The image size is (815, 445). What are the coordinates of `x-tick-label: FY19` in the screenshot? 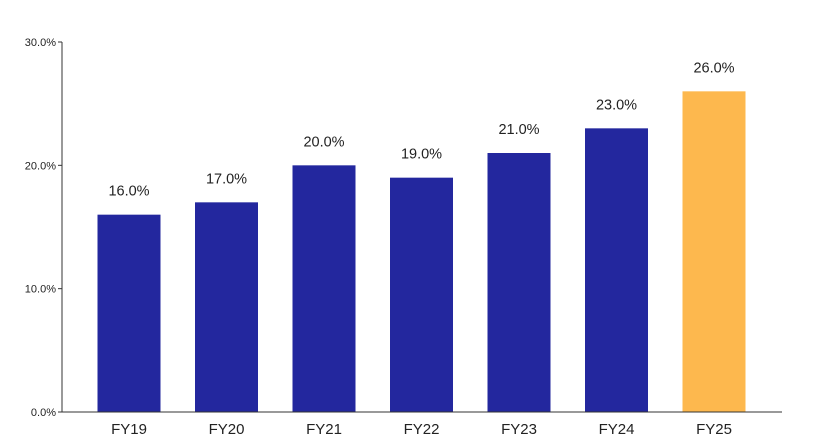 It's located at (129, 429).